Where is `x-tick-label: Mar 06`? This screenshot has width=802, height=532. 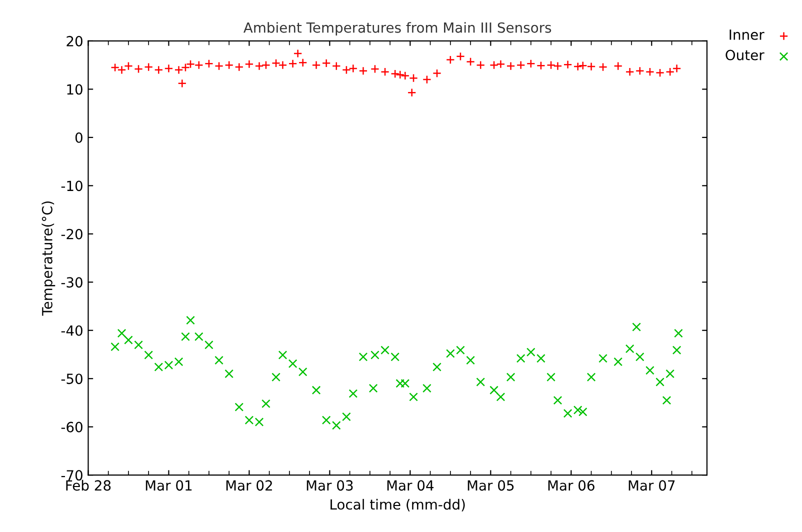
x-tick-label: Mar 06 is located at coordinates (571, 485).